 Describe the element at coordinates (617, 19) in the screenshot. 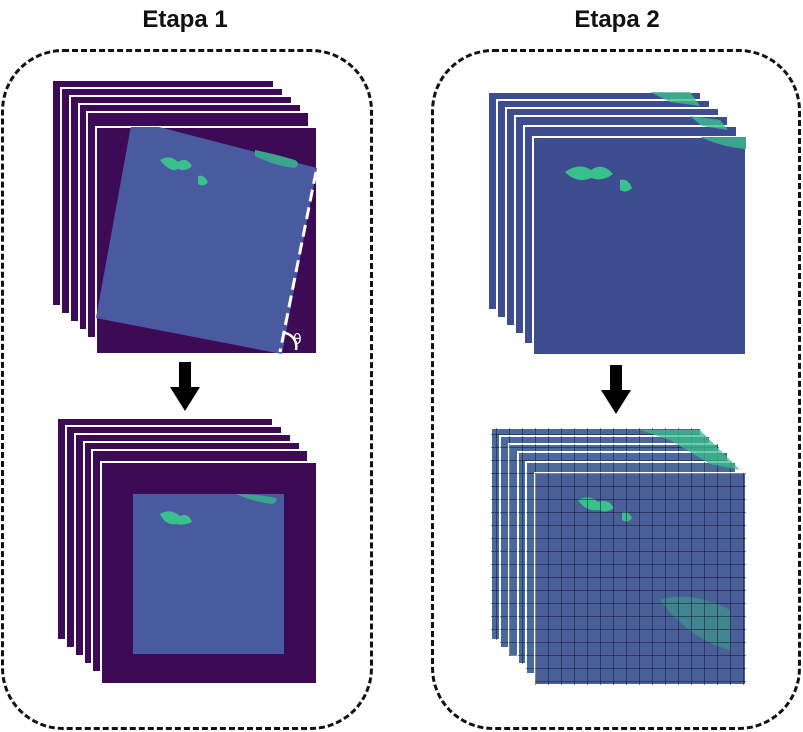

I see `stage-2-title: Etapa 2` at that location.